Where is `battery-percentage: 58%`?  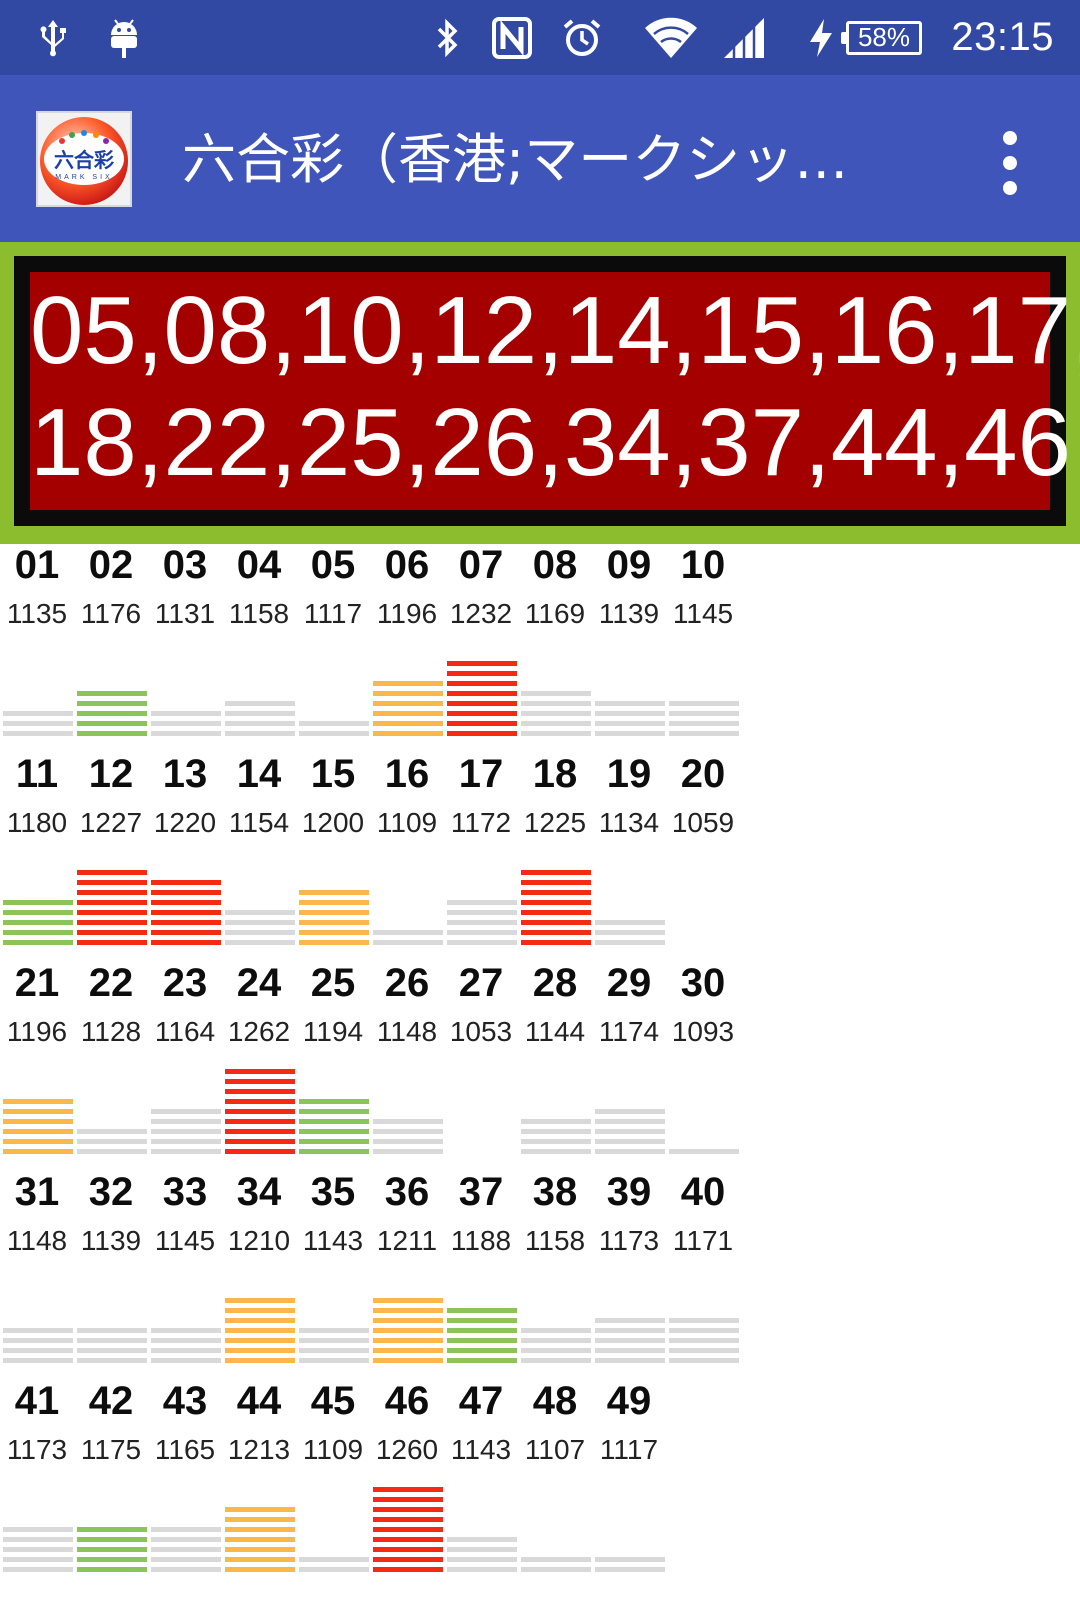
battery-percentage: 58% is located at coordinates (881, 37).